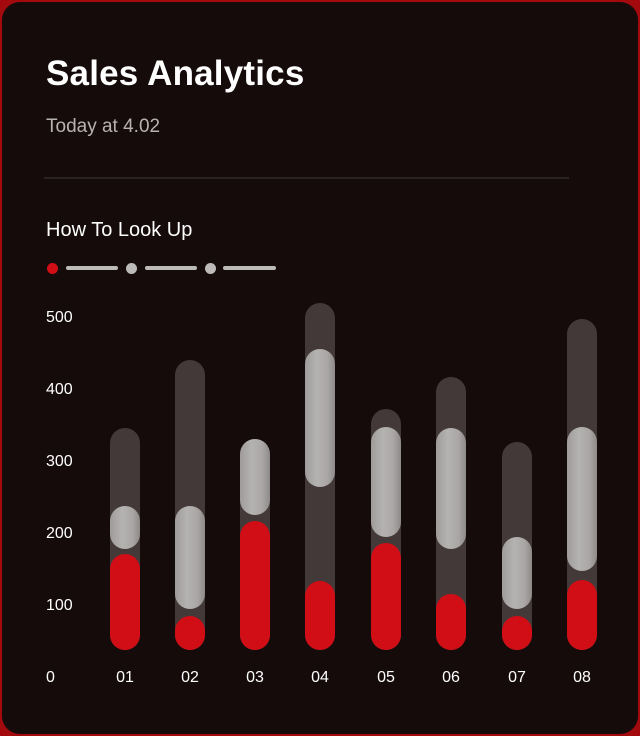 The width and height of the screenshot is (640, 736). I want to click on chart-title: How To Look Up, so click(119, 230).